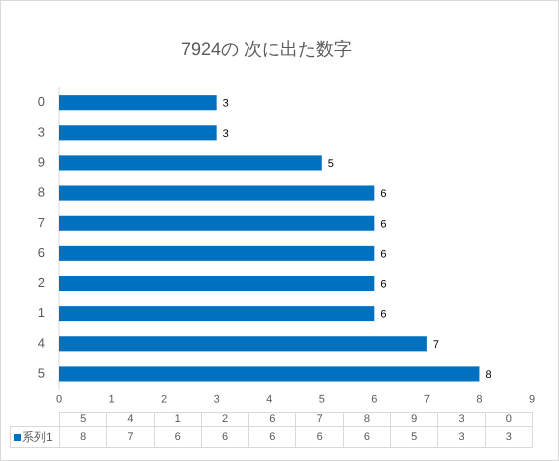 The width and height of the screenshot is (559, 461). I want to click on y-tick-label: 2, so click(41, 282).